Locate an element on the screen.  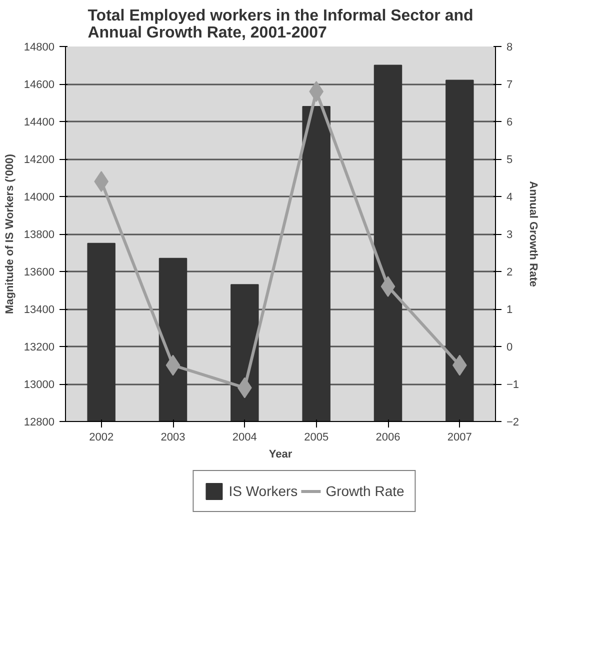
y2-tick-label: −2 is located at coordinates (513, 422).